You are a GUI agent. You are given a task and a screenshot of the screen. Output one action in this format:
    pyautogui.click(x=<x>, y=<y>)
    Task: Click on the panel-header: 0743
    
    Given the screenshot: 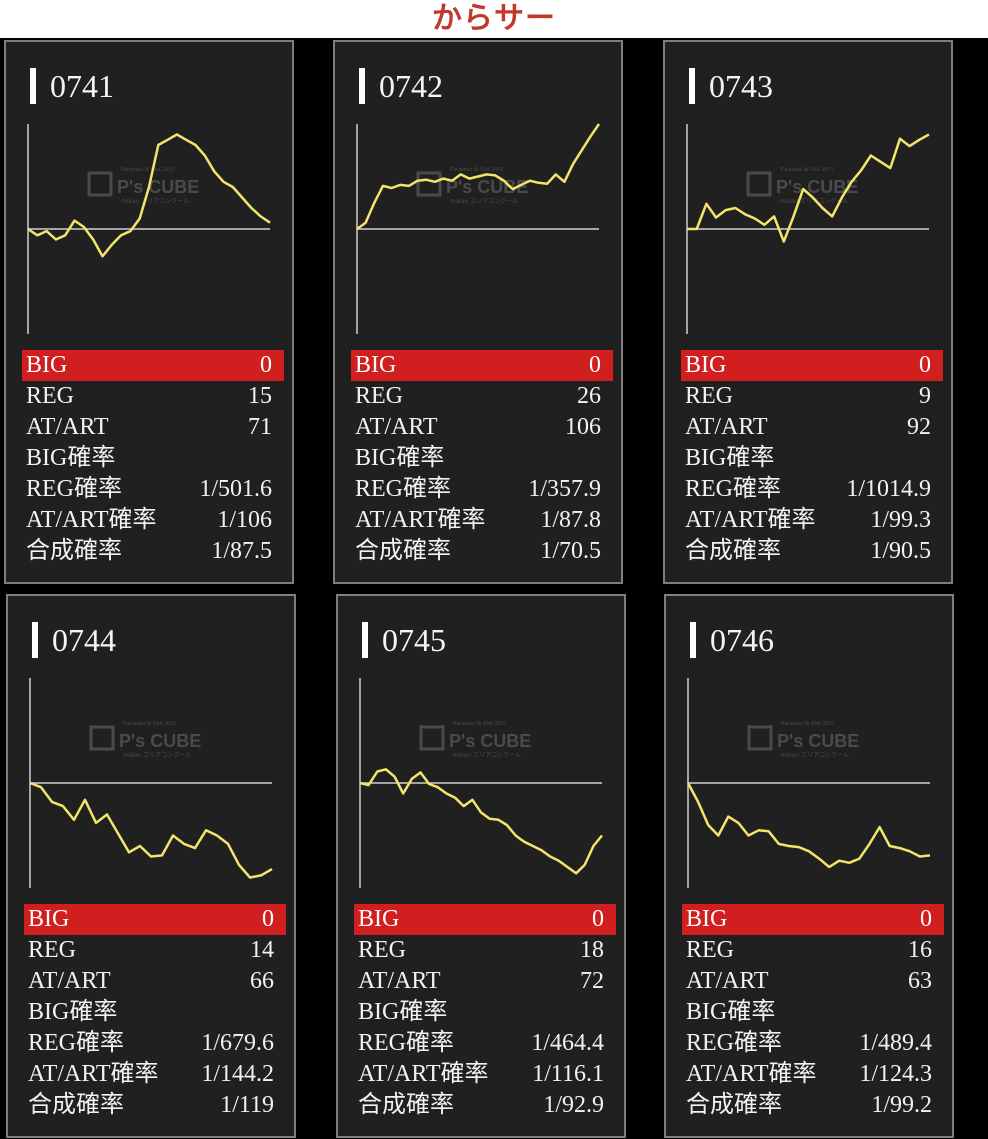 What is the action you would take?
    pyautogui.click(x=731, y=86)
    